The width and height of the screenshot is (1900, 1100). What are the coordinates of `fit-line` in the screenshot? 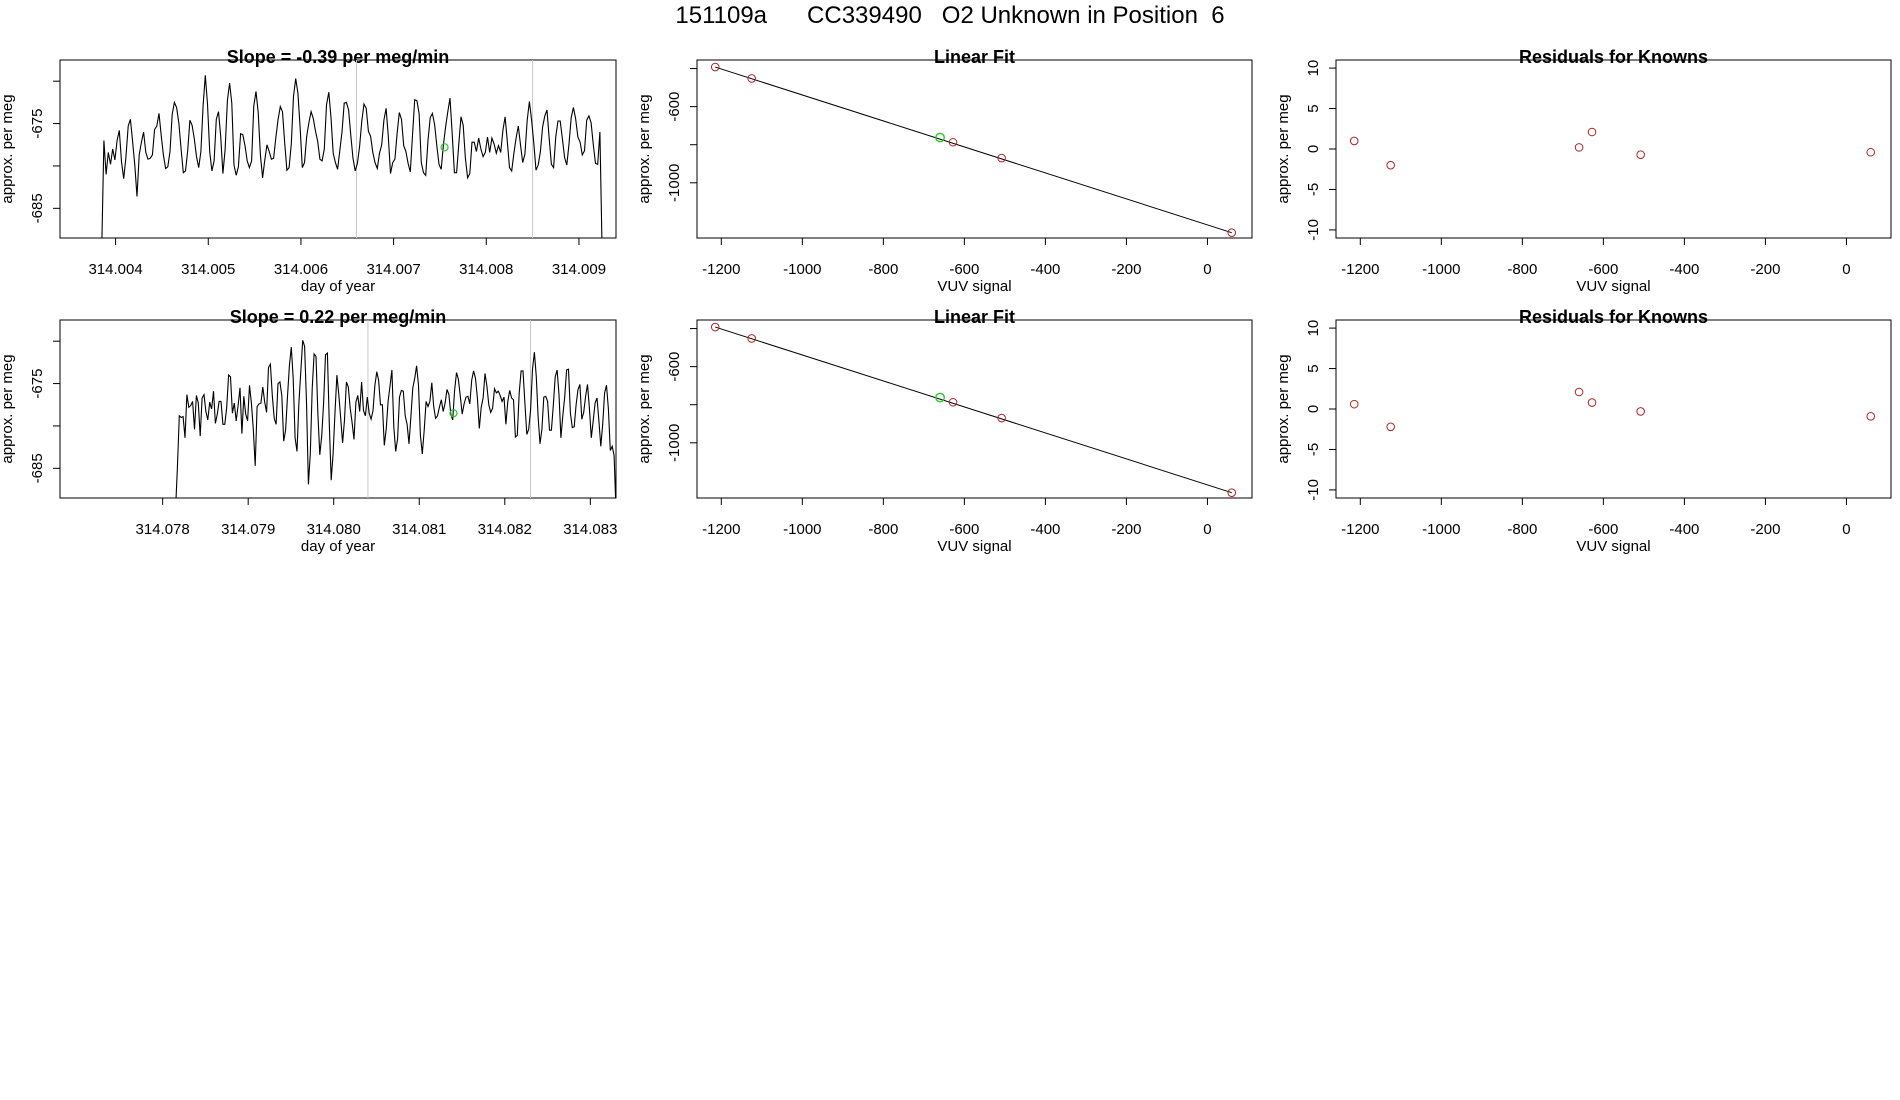 It's located at (973, 150).